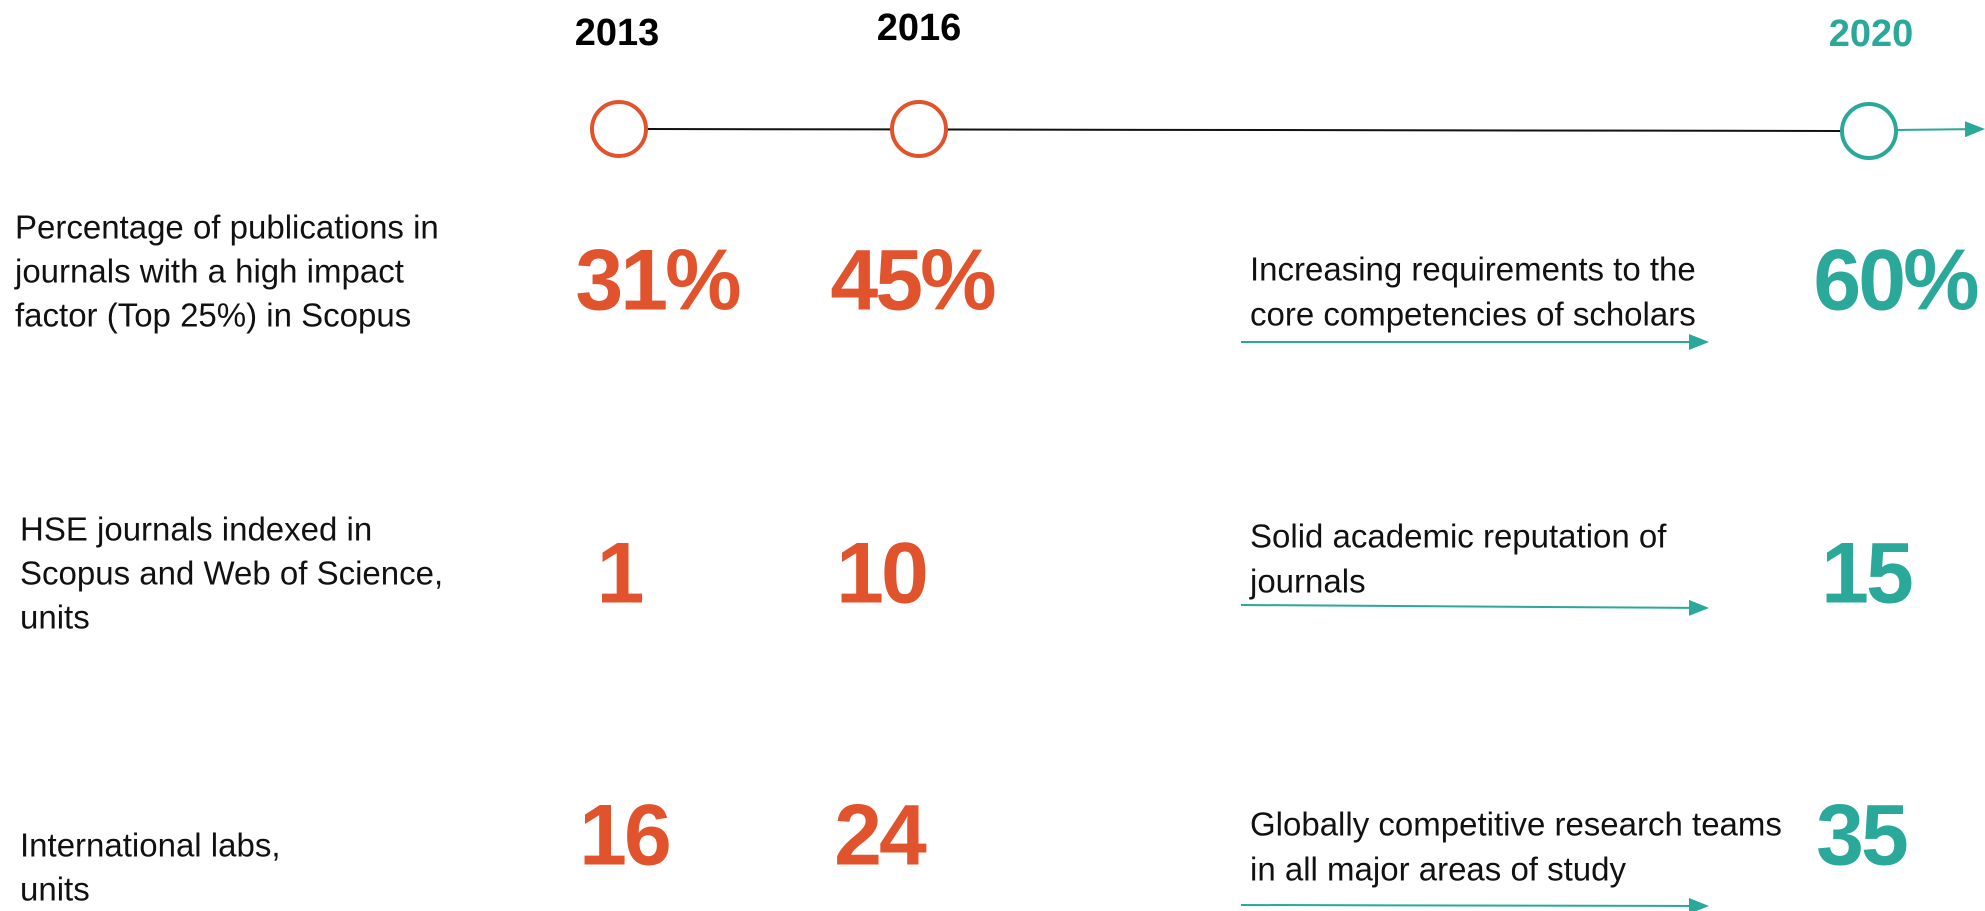 Image resolution: width=1985 pixels, height=911 pixels. I want to click on value: 1, so click(620, 574).